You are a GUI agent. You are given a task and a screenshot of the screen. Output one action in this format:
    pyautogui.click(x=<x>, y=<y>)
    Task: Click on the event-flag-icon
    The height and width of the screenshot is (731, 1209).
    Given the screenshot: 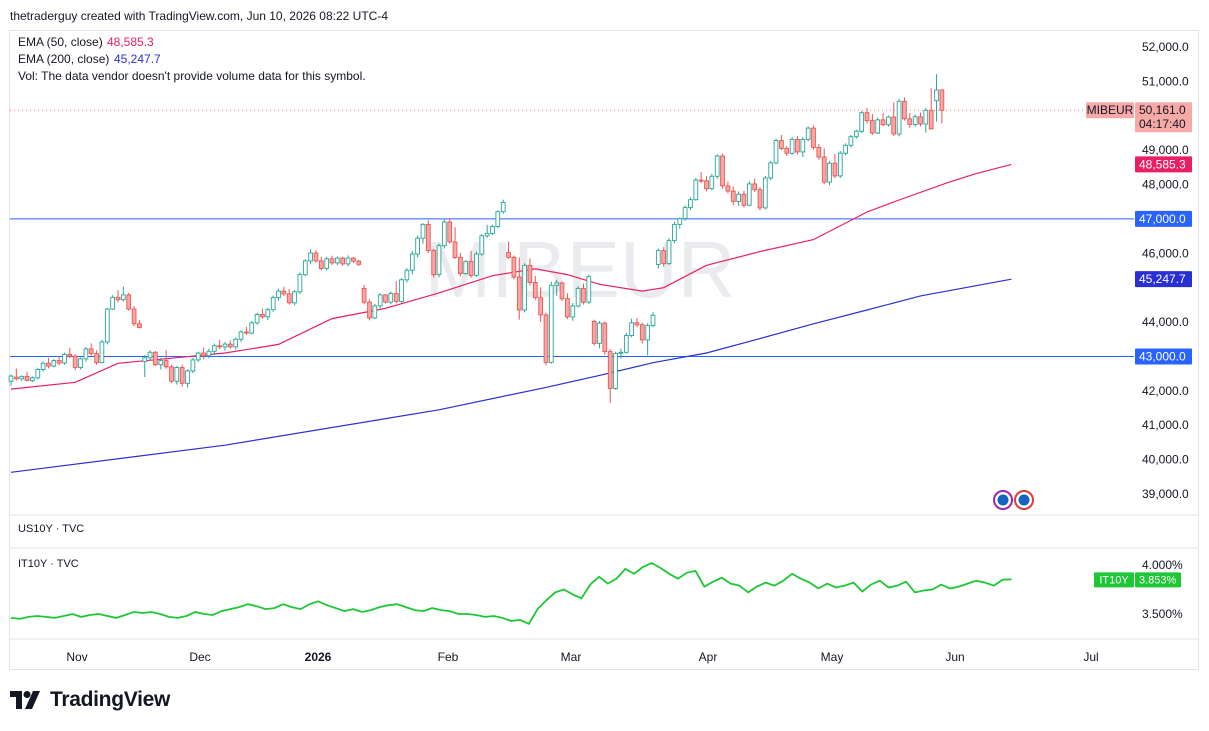 What is the action you would take?
    pyautogui.click(x=1024, y=500)
    